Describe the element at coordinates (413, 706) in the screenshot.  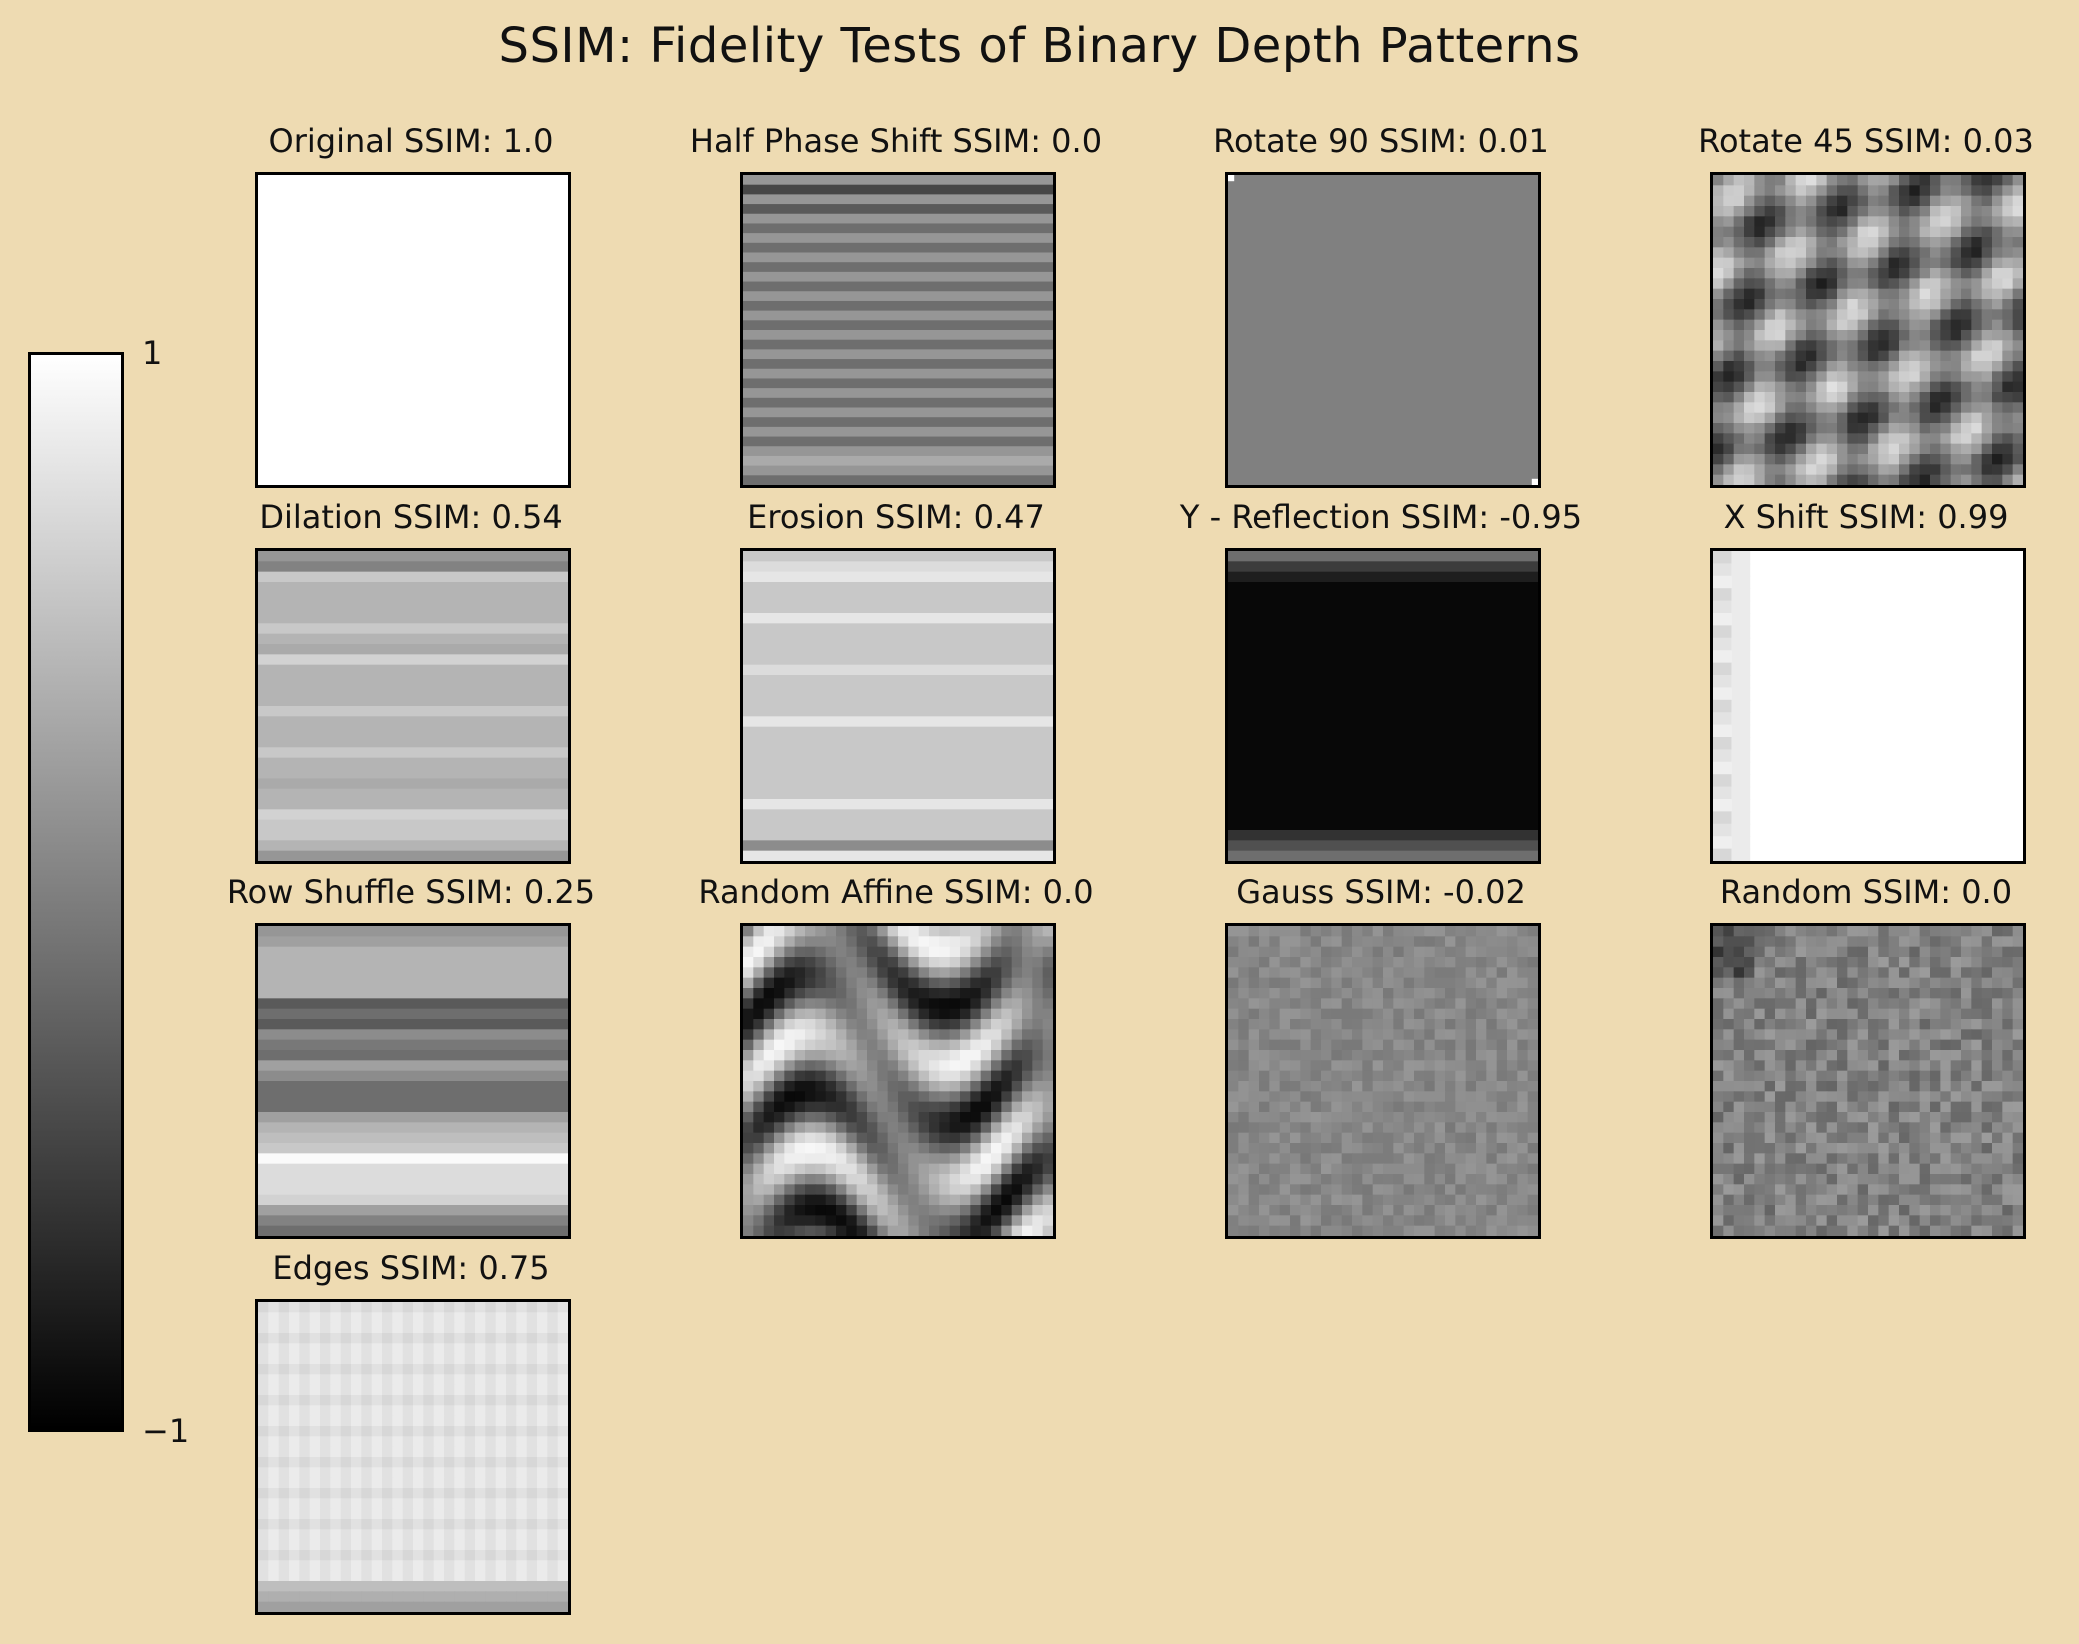
I see `panel-image` at that location.